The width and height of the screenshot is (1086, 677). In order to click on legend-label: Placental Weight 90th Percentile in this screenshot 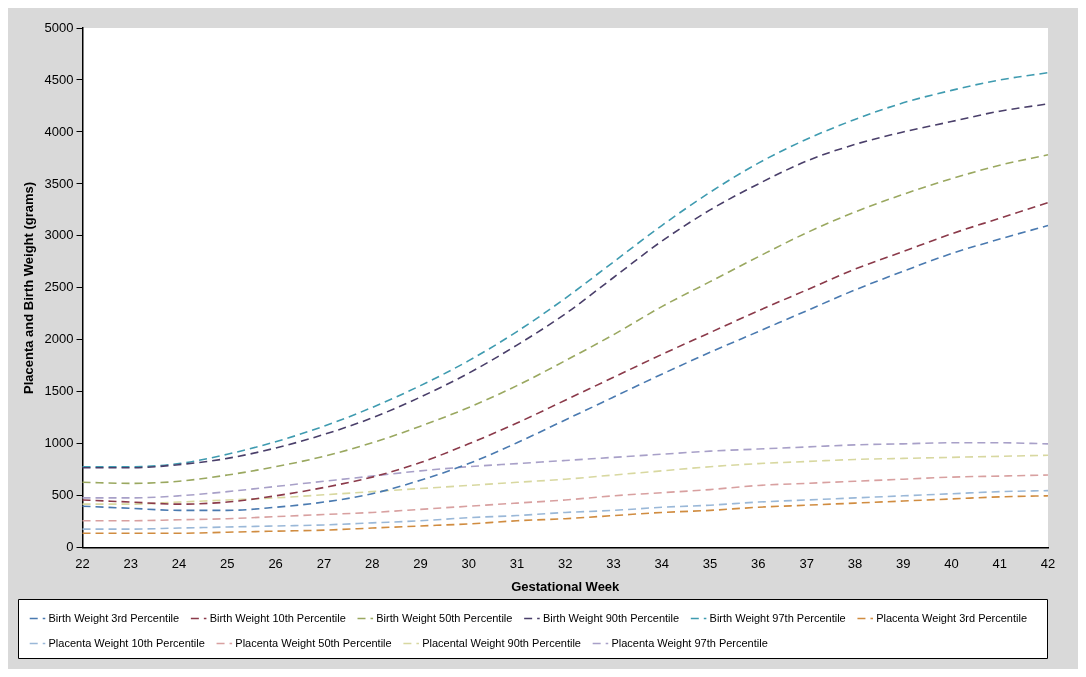, I will do `click(501, 642)`.